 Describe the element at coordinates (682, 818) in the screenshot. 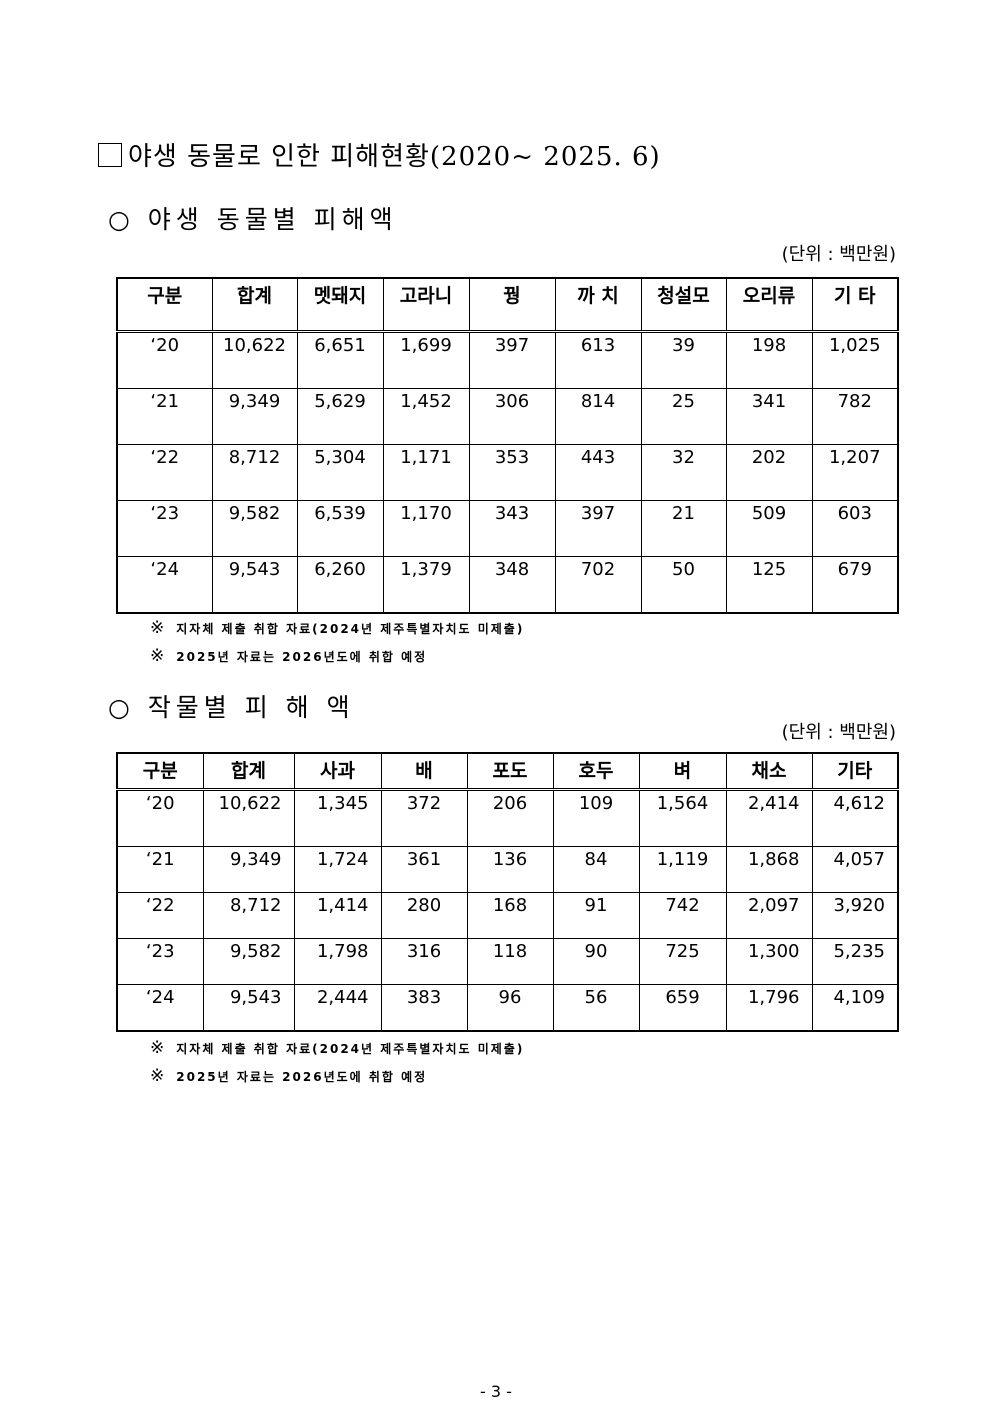

I see `table-cell: 1,564` at that location.